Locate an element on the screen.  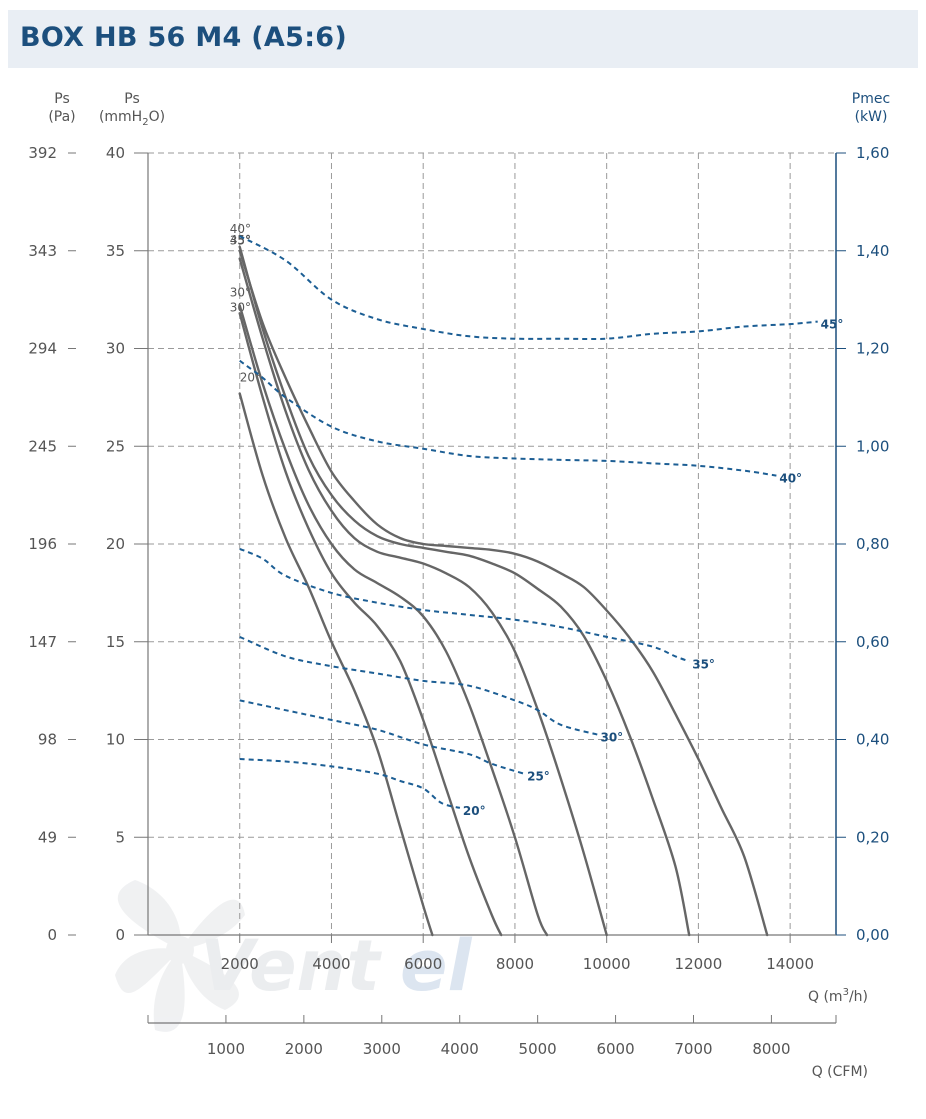
pmec-tick-label: 1,40 is located at coordinates (872, 251).